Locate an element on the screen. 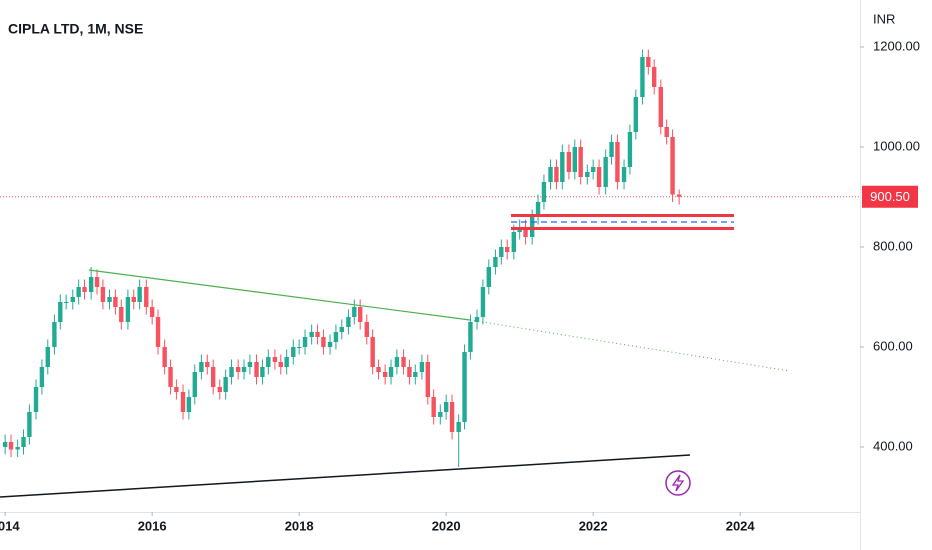 Image resolution: width=932 pixels, height=550 pixels. trend-line is located at coordinates (279, 295).